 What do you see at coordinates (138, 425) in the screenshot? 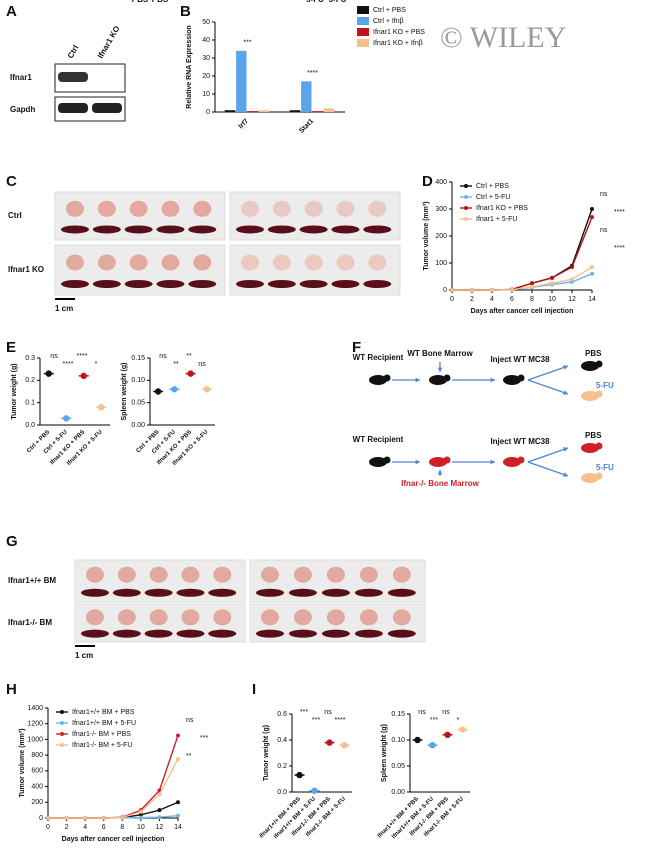
I see `y-tick-label: 0.00` at bounding box center [138, 425].